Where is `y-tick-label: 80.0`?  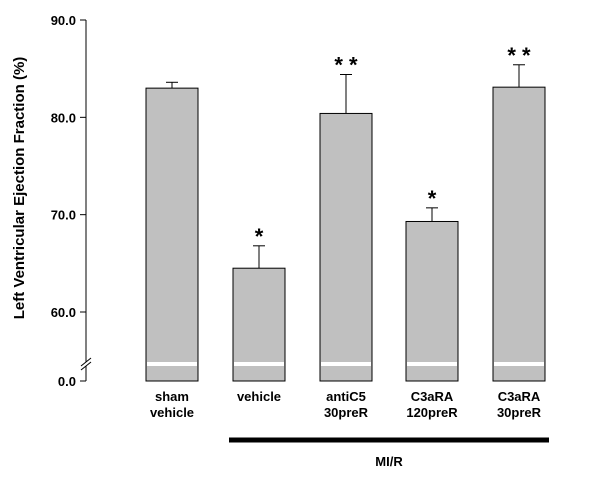
y-tick-label: 80.0 is located at coordinates (63, 117).